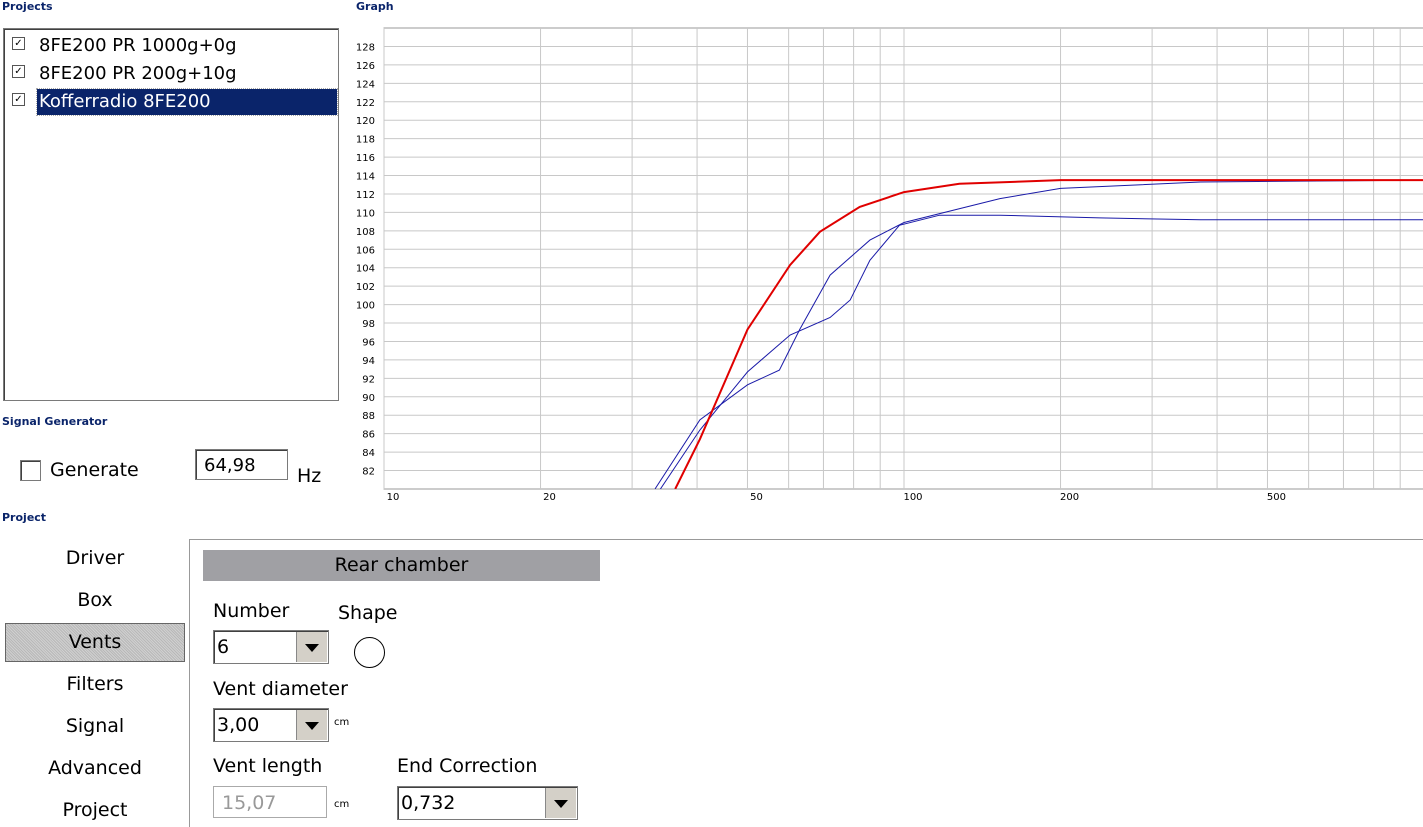 The height and width of the screenshot is (827, 1423). What do you see at coordinates (365, 47) in the screenshot?
I see `y-tick-label: 128` at bounding box center [365, 47].